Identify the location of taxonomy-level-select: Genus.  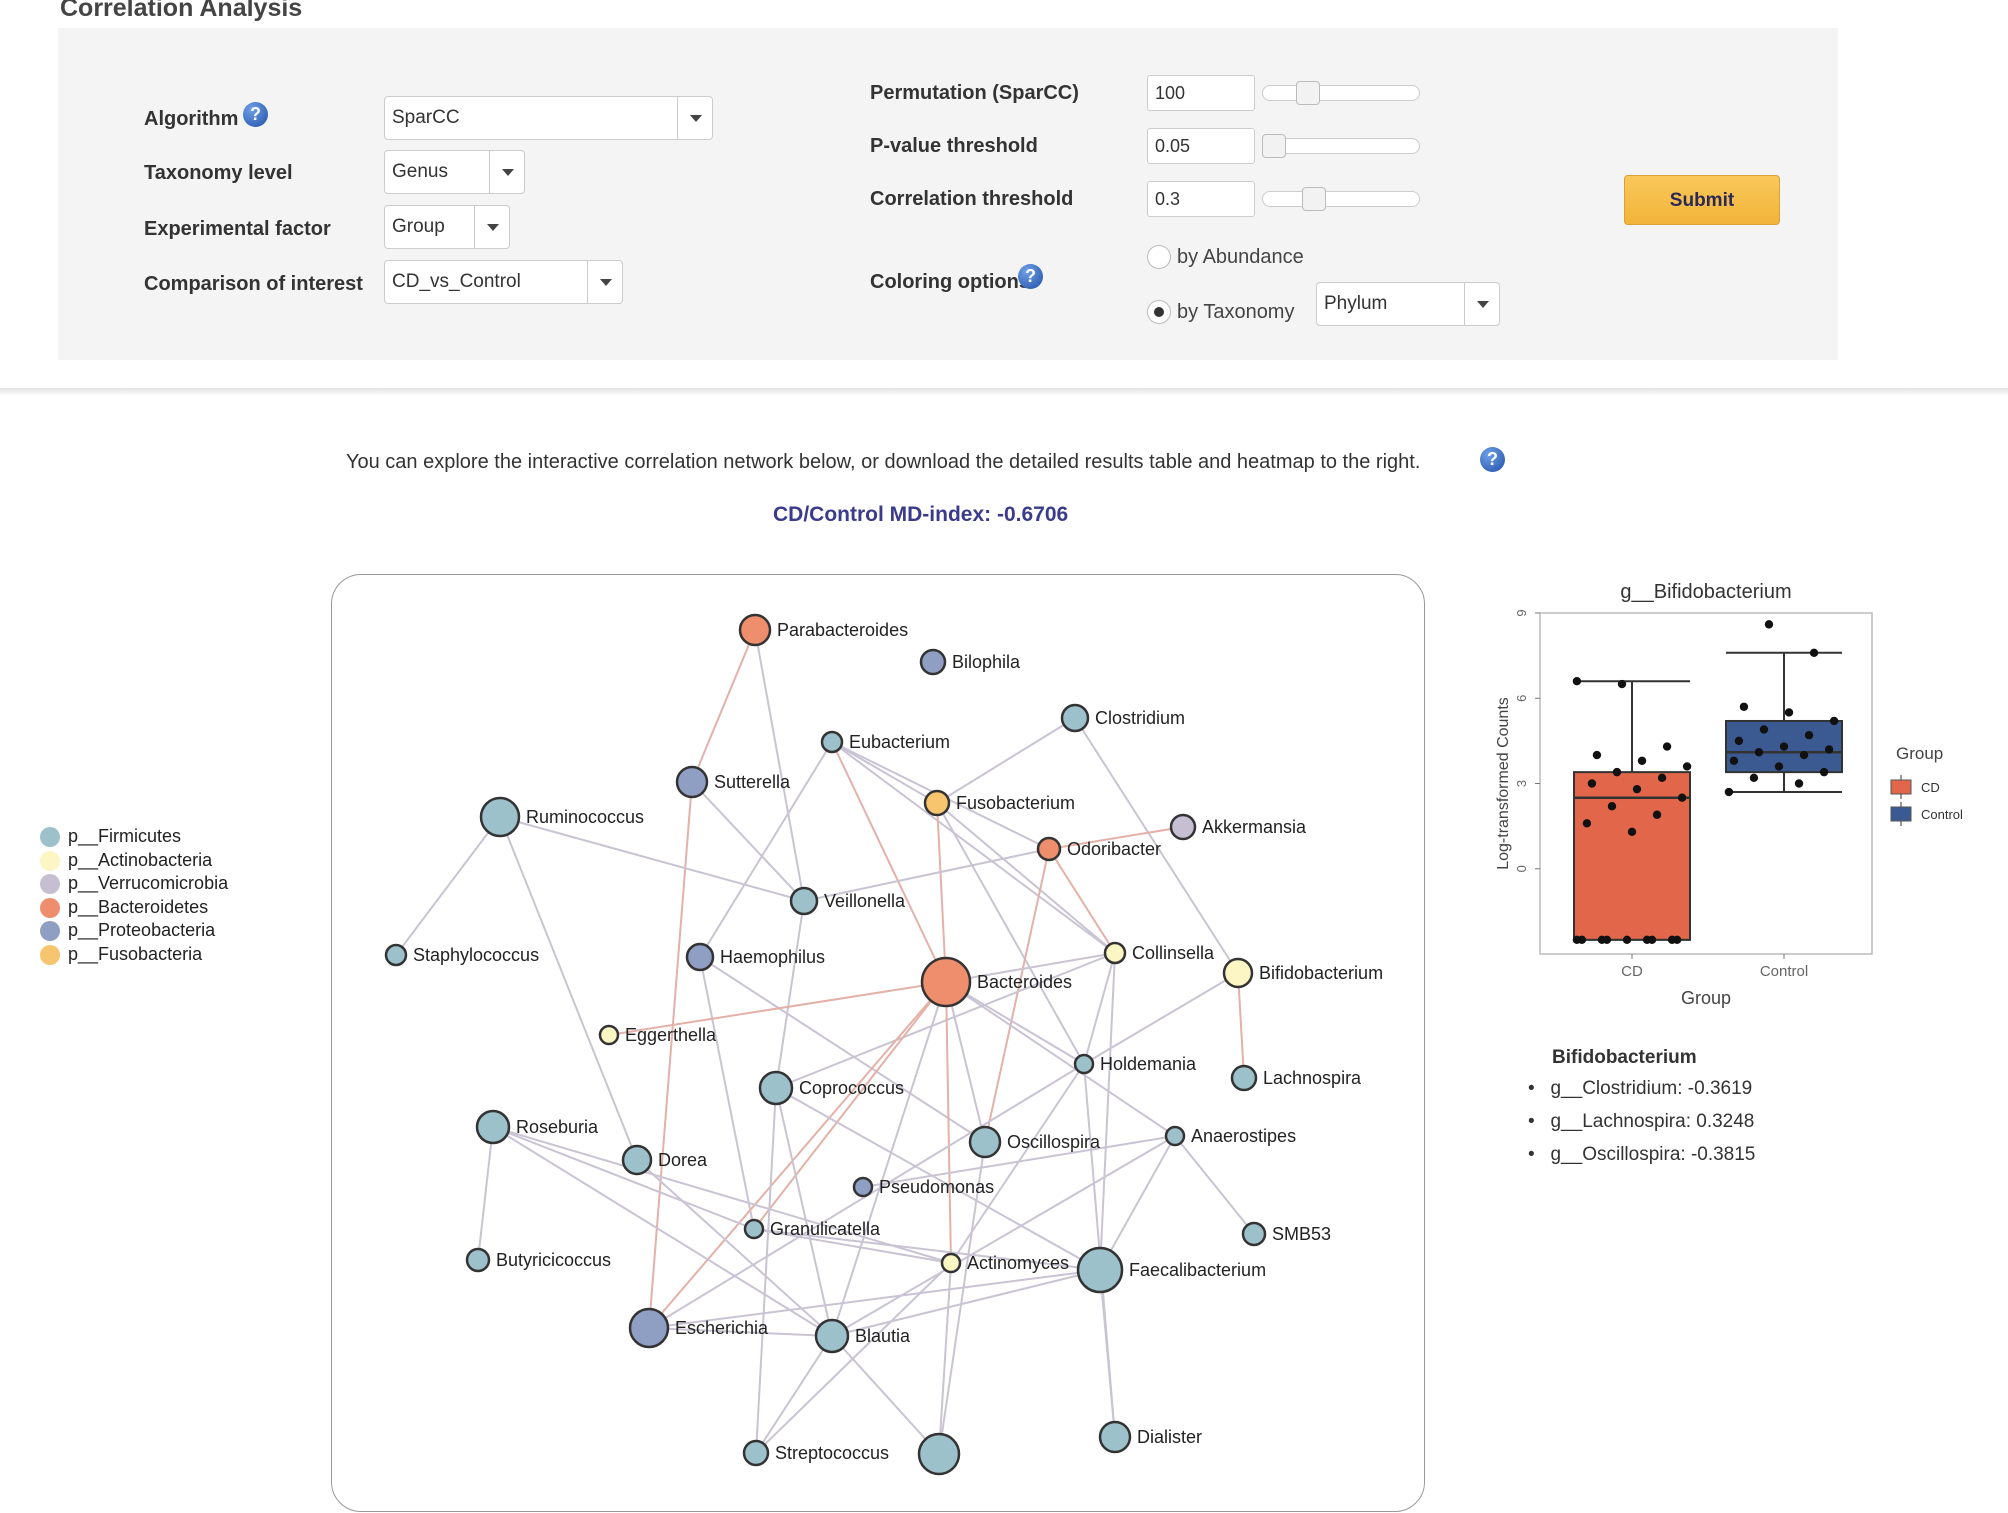
(454, 172).